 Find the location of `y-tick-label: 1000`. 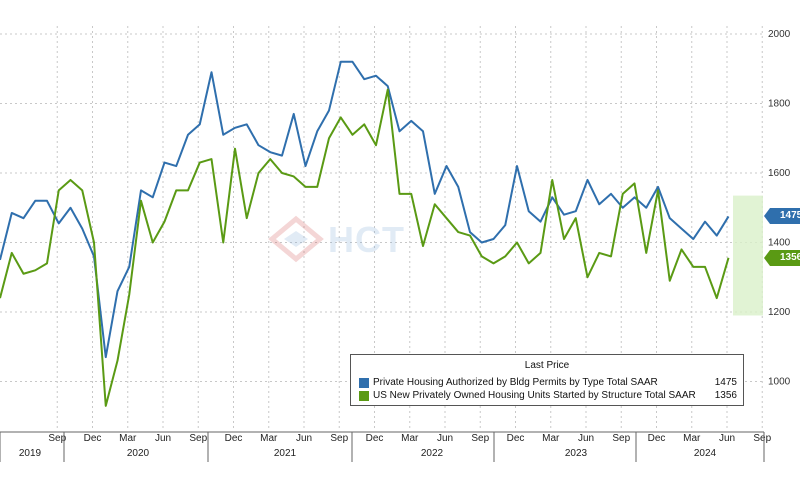

y-tick-label: 1000 is located at coordinates (779, 382).